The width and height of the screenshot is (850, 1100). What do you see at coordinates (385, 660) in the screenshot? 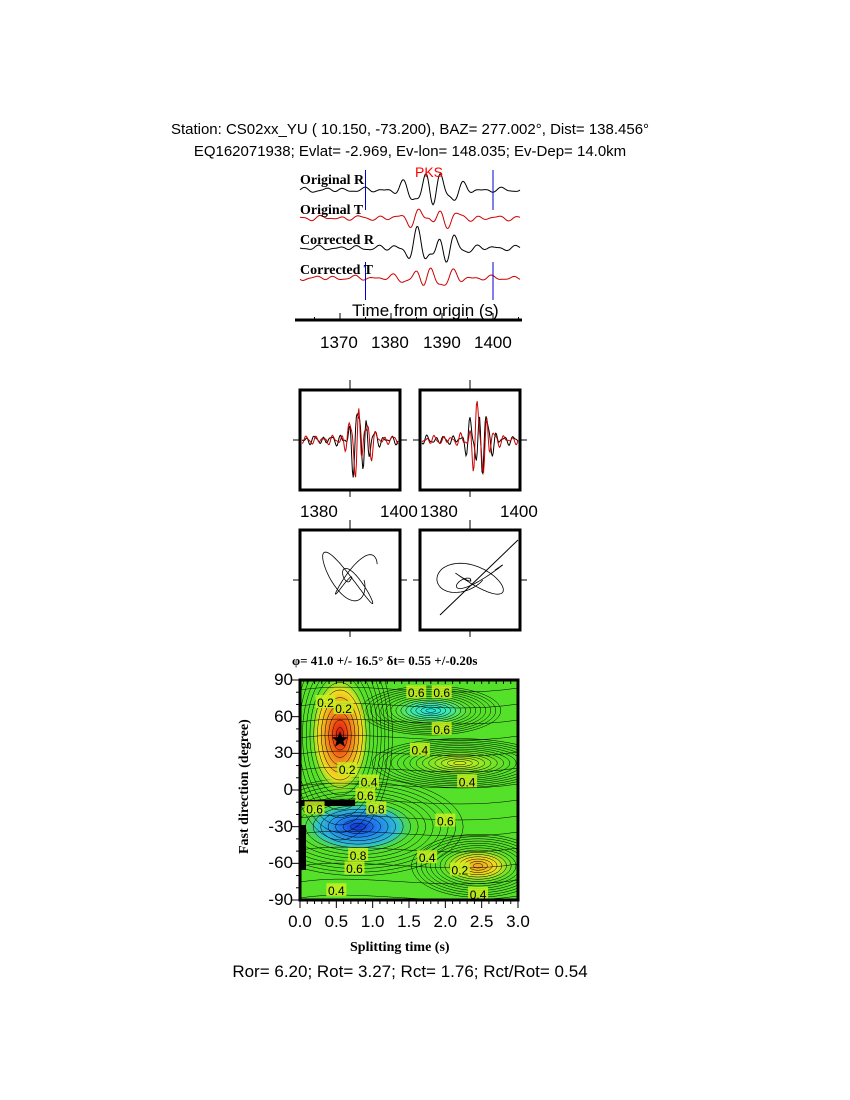
I see `grid-title: φ= 41.0 +/- 16.5° δt= 0.55 +/-0.20s` at bounding box center [385, 660].